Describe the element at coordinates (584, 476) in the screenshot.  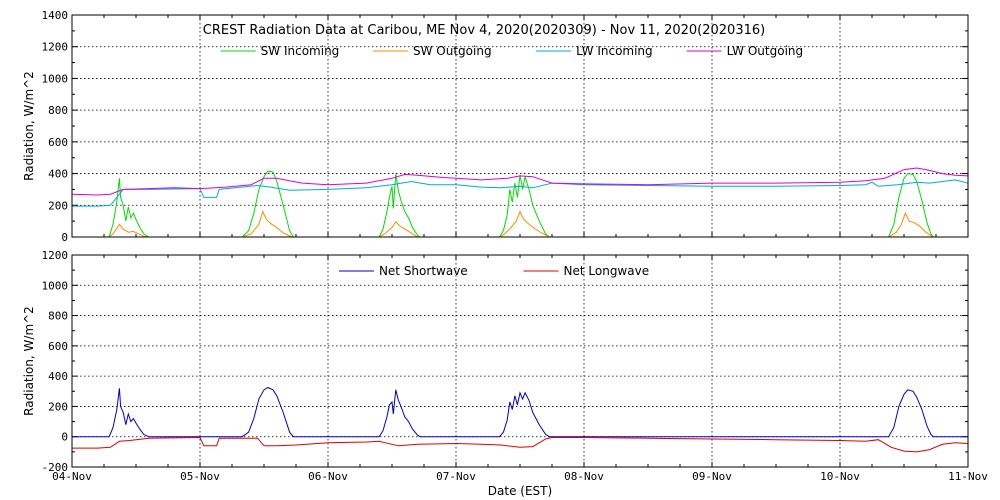
I see `x-tick-label: 08-Nov` at that location.